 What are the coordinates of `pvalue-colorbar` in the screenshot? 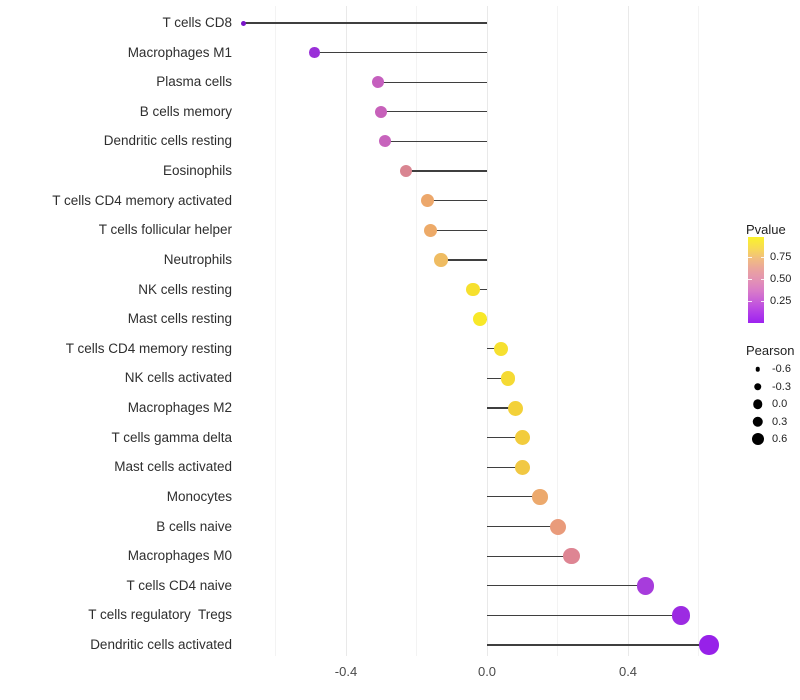 It's located at (756, 280).